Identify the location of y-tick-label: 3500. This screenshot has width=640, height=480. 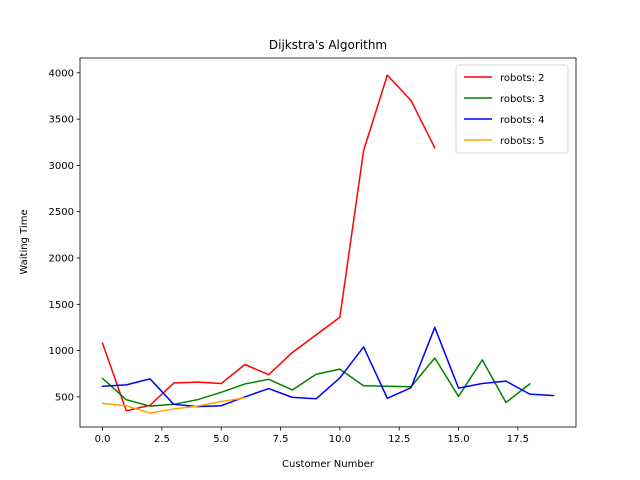
(61, 120).